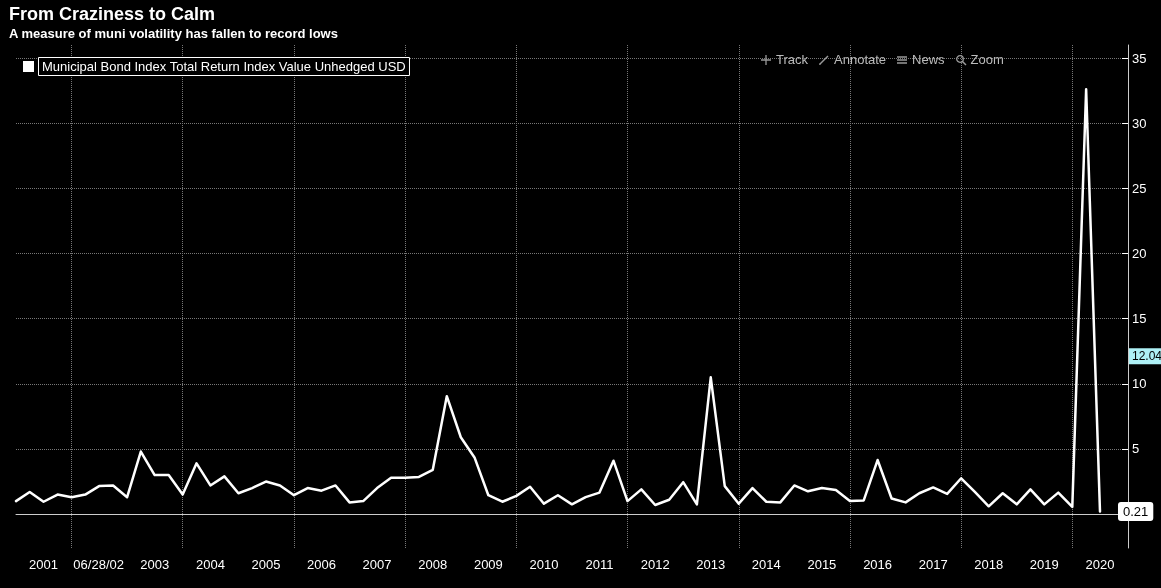 This screenshot has height=588, width=1161. What do you see at coordinates (1139, 384) in the screenshot?
I see `y-tick-label: 10` at bounding box center [1139, 384].